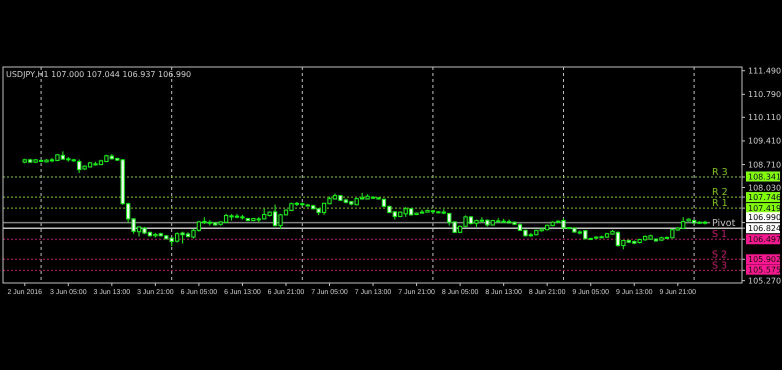 This screenshot has width=782, height=370. What do you see at coordinates (720, 266) in the screenshot?
I see `ref-line-label: S 3` at bounding box center [720, 266].